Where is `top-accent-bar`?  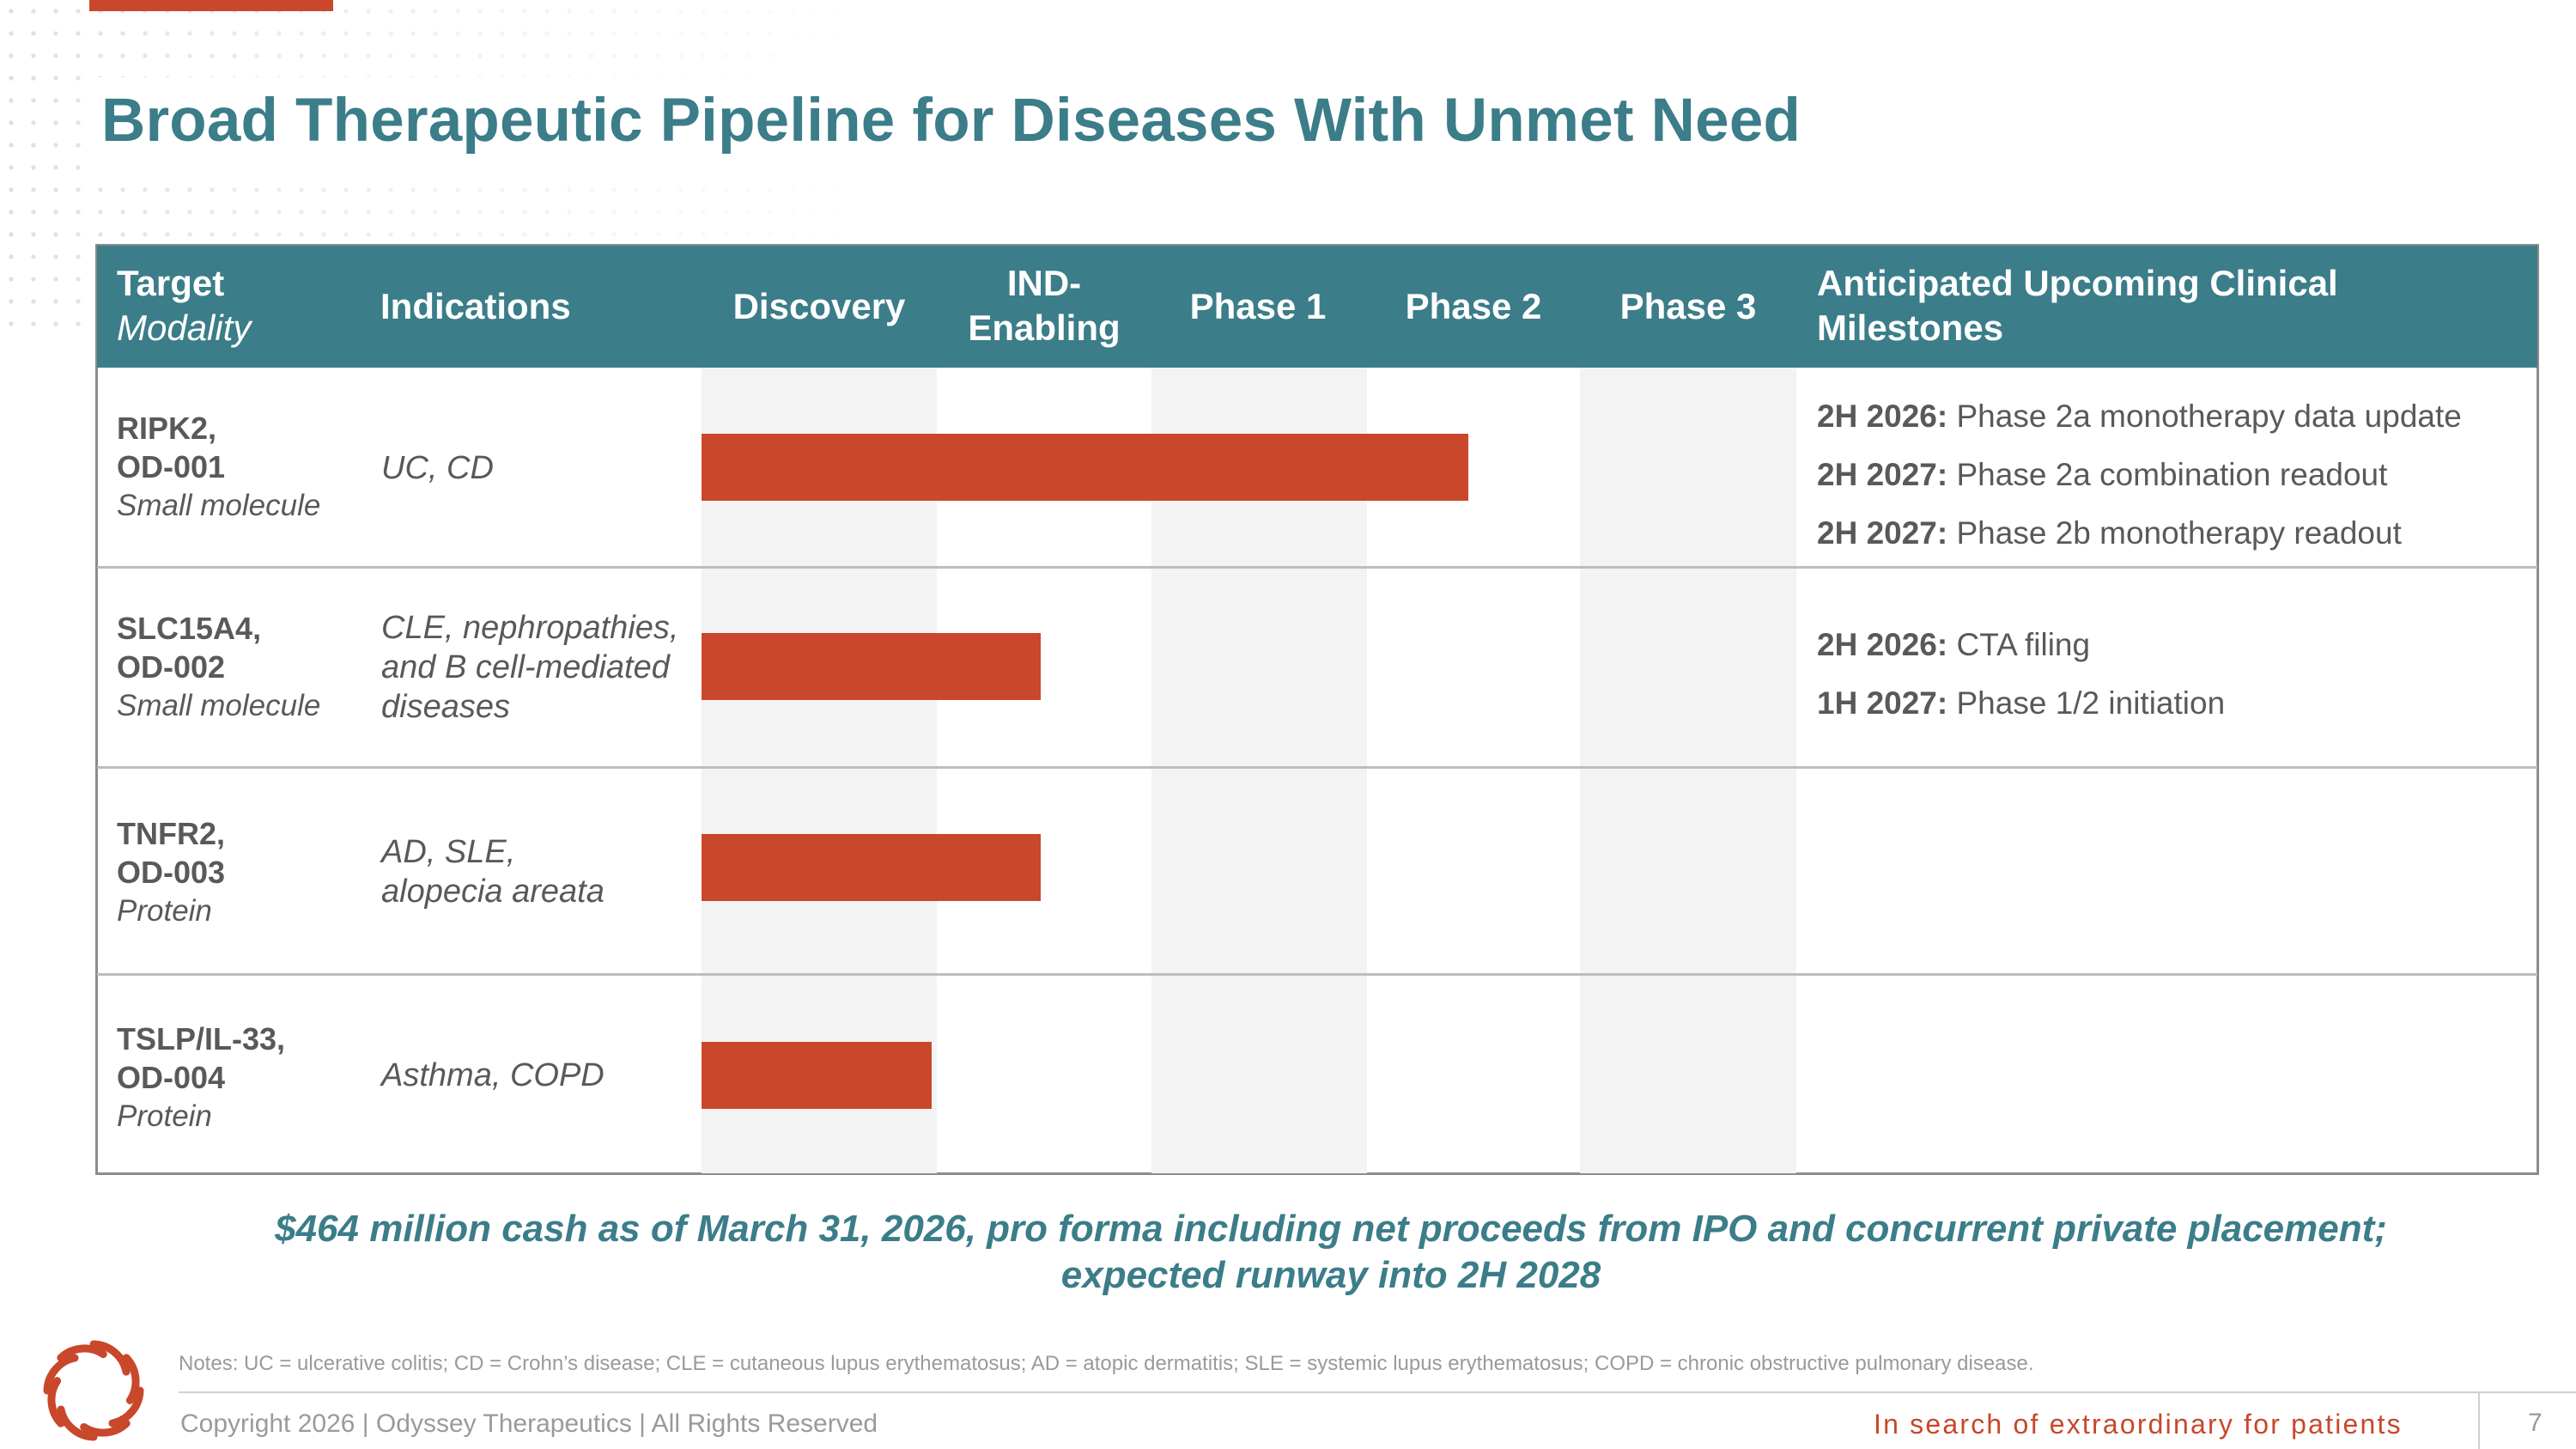
top-accent-bar is located at coordinates (211, 5).